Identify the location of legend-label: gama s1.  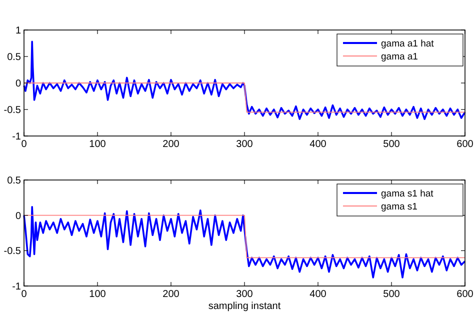
(399, 207).